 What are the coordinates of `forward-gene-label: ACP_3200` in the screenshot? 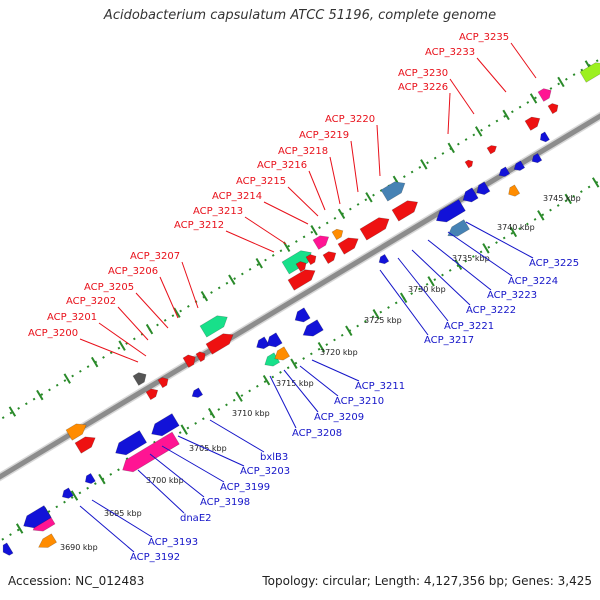 It's located at (53, 333).